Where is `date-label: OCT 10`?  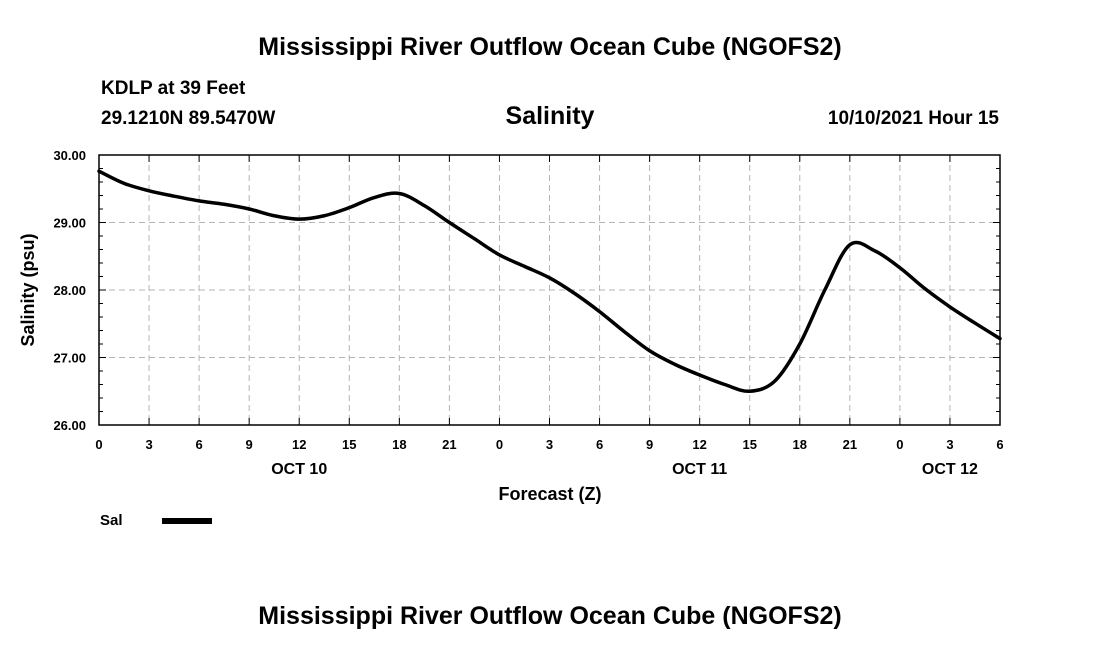 date-label: OCT 10 is located at coordinates (299, 469).